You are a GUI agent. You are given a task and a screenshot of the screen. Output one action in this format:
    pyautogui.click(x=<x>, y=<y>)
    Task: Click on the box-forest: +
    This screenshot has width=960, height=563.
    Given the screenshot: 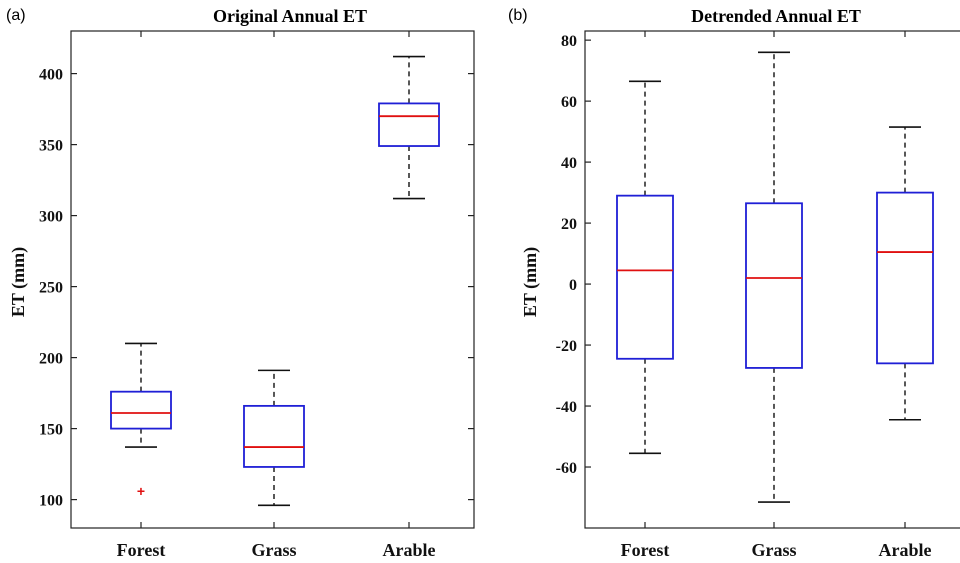 What is the action you would take?
    pyautogui.click(x=141, y=420)
    